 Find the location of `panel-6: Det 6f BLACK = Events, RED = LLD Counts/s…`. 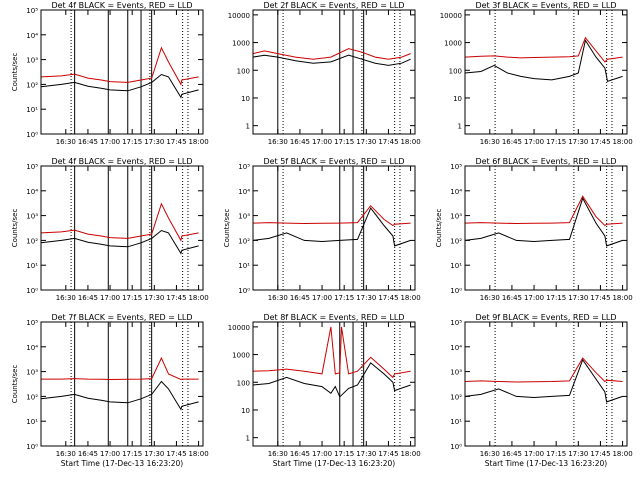

panel-6: Det 6f BLACK = Events, RED = LLD Counts/s… is located at coordinates (534, 229).